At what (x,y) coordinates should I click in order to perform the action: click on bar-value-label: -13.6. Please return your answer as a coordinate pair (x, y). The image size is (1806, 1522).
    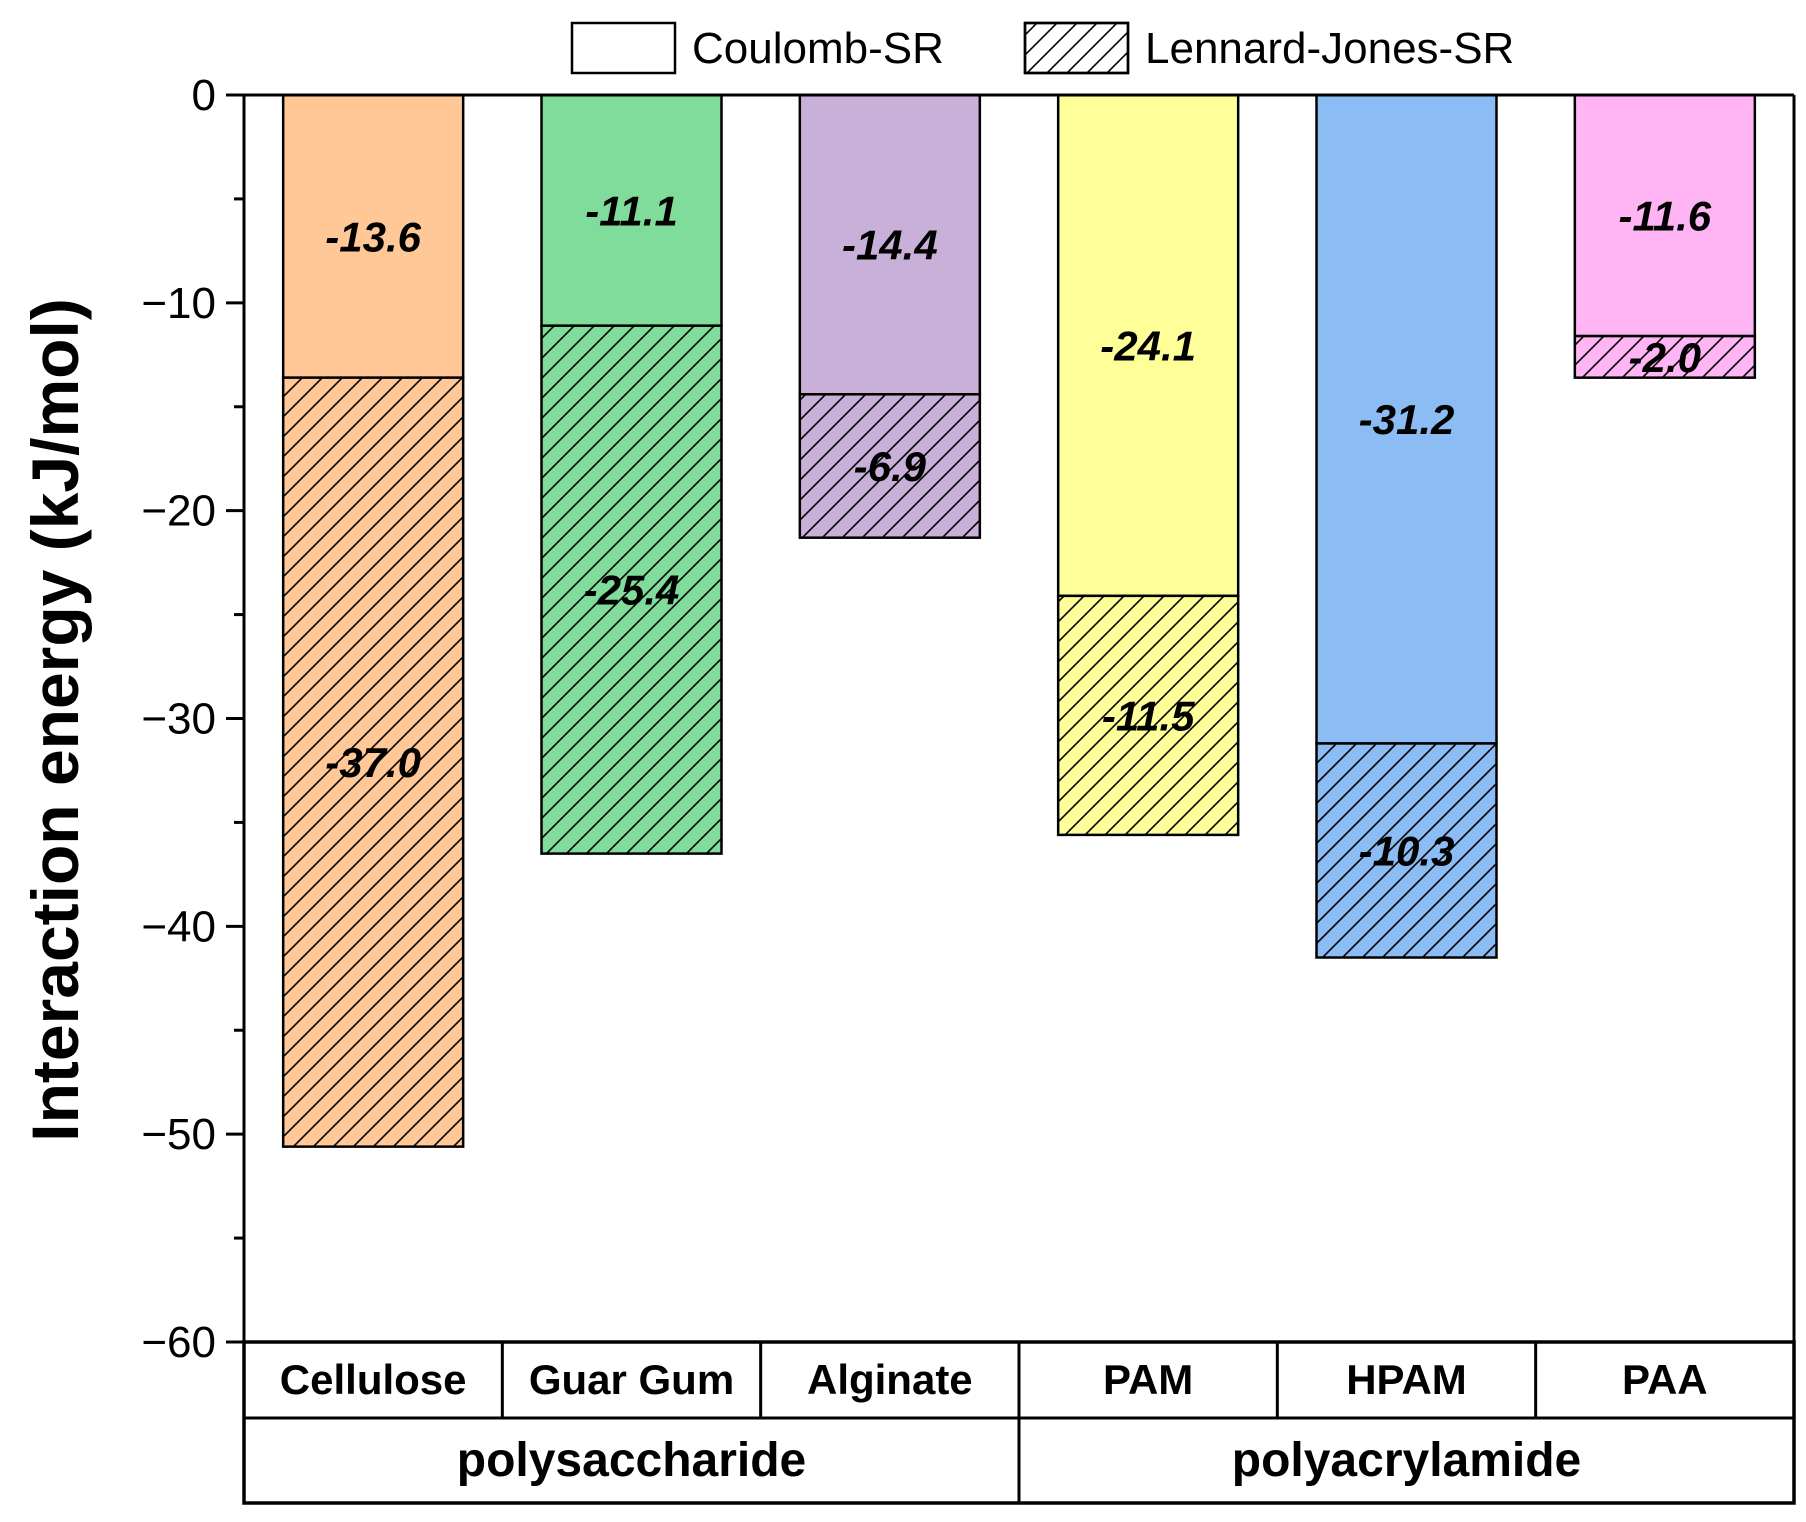
    Looking at the image, I should click on (373, 236).